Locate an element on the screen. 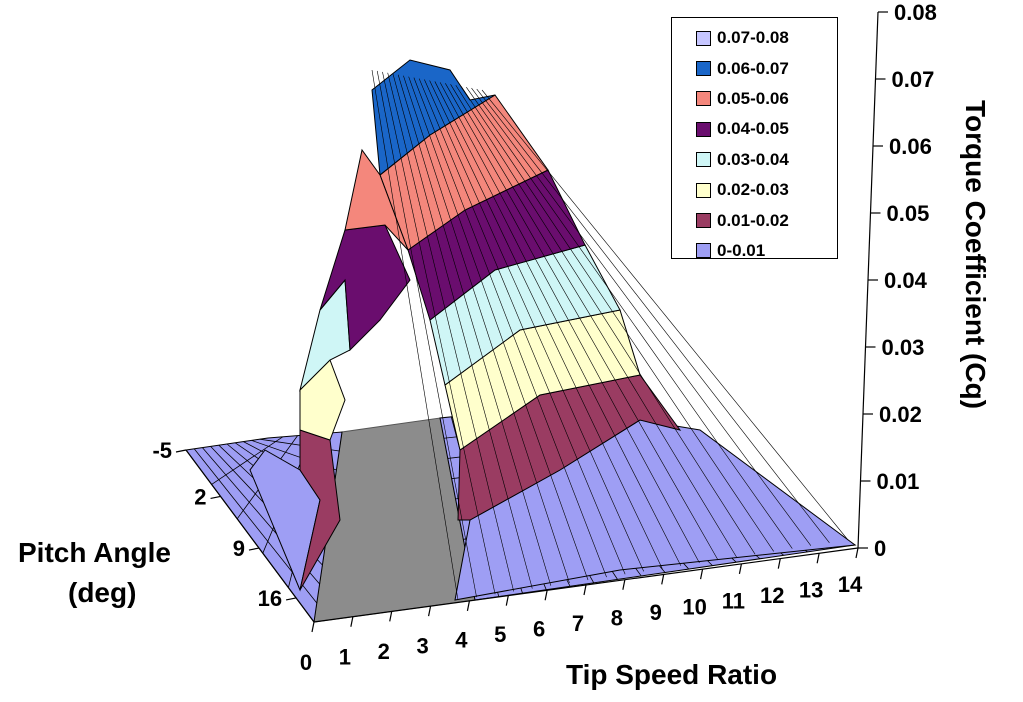 The height and width of the screenshot is (702, 1023). z-tick-label: 0.02 is located at coordinates (900, 414).